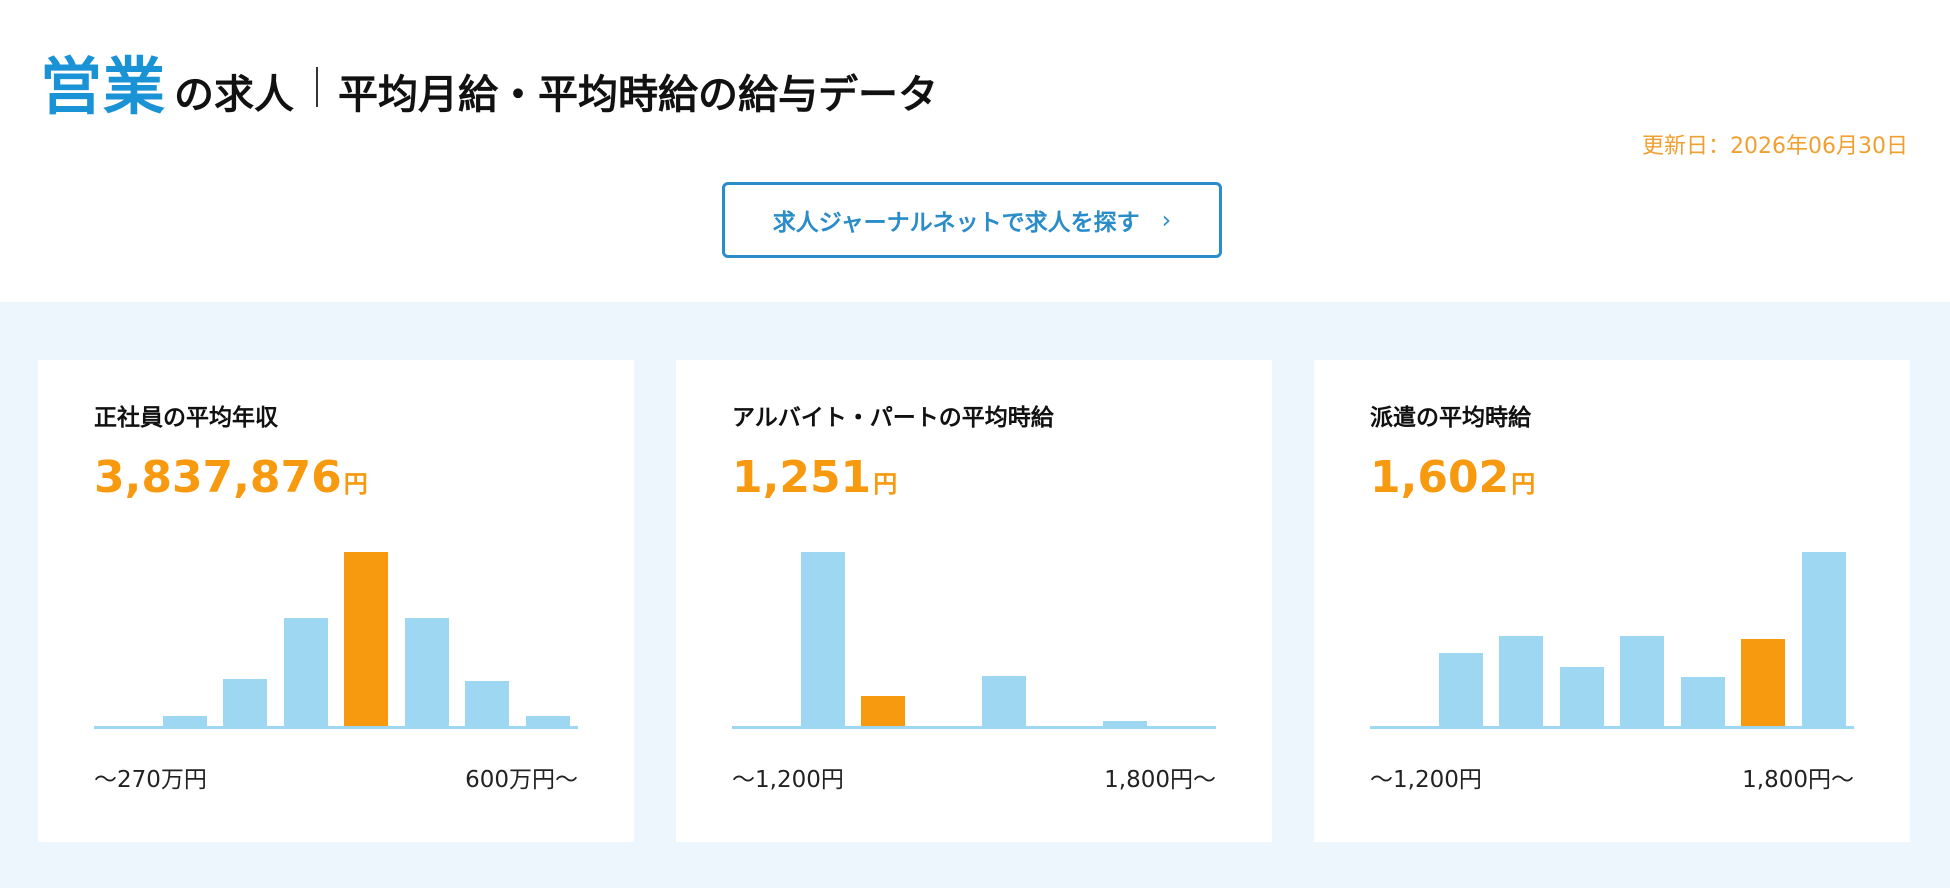 The width and height of the screenshot is (1950, 888). Describe the element at coordinates (150, 780) in the screenshot. I see `axis-min-label: 〜270万円` at that location.